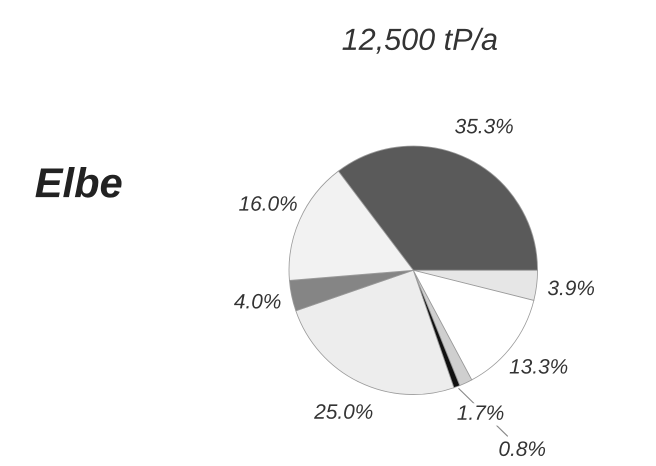 The width and height of the screenshot is (656, 466). Describe the element at coordinates (78, 182) in the screenshot. I see `text: Elbe` at that location.